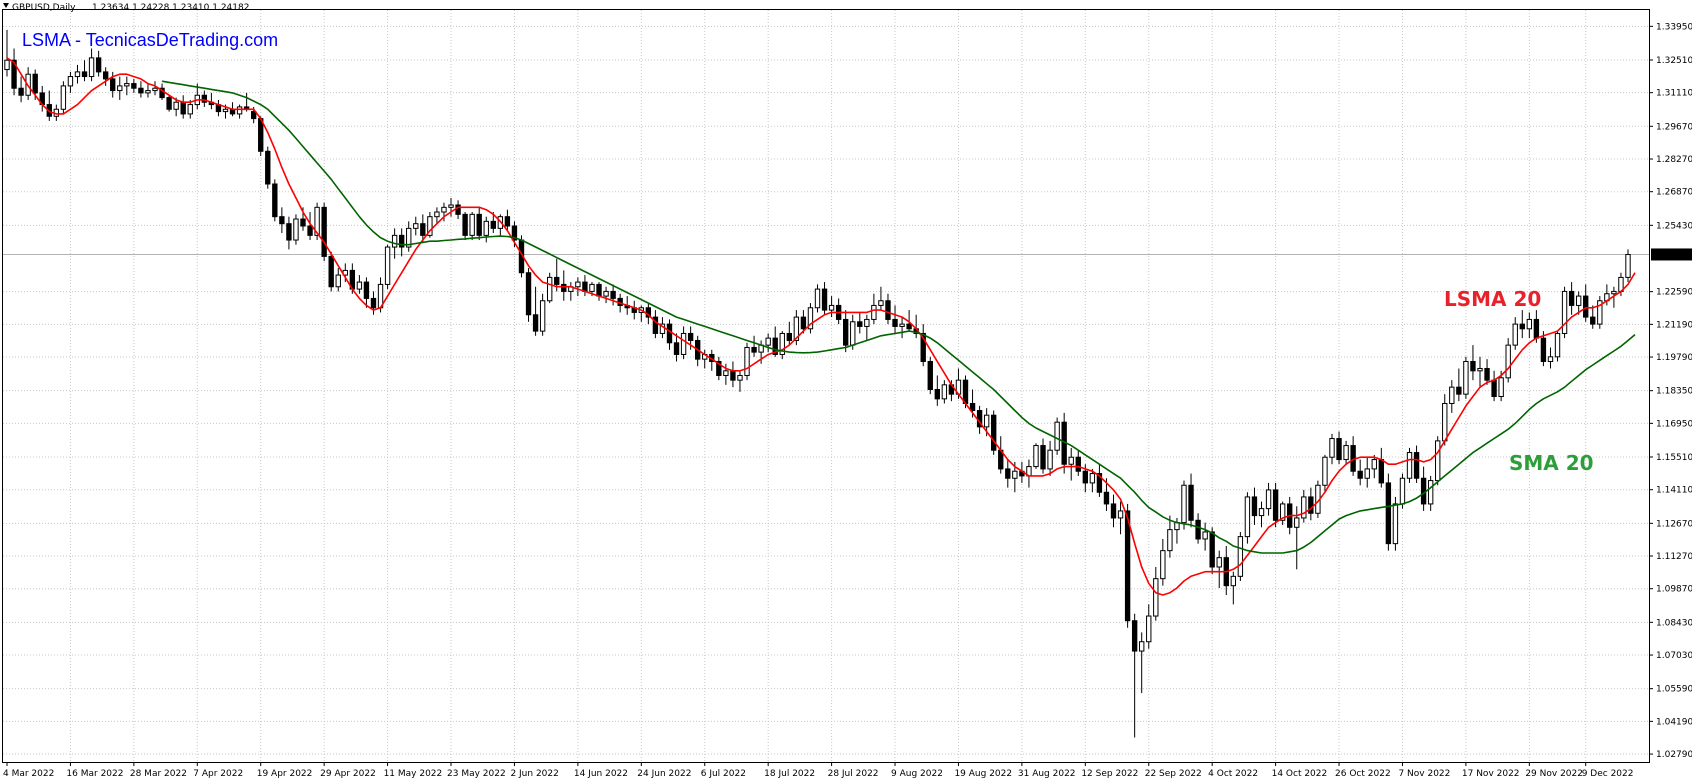  I want to click on x-tick-label: 19 Aug 2022, so click(983, 774).